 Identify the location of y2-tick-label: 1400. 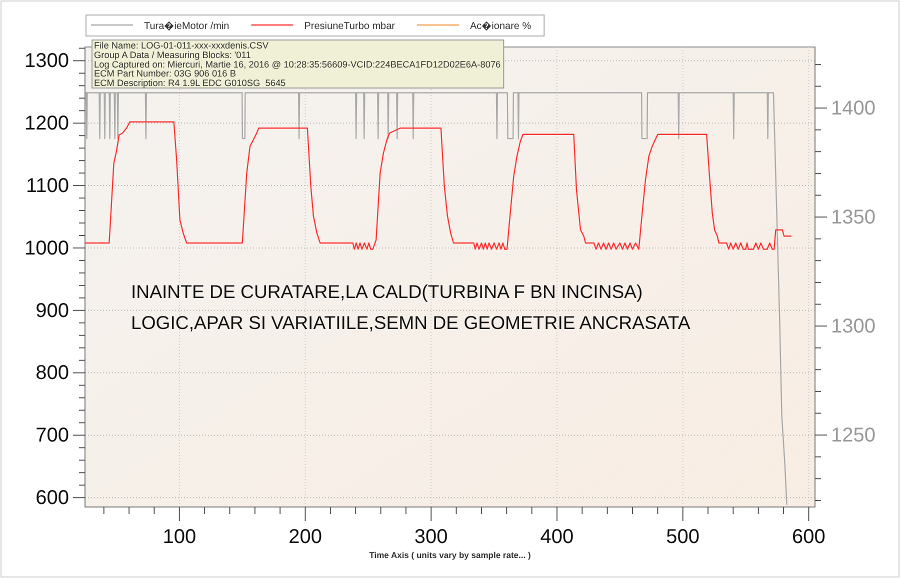
(853, 108).